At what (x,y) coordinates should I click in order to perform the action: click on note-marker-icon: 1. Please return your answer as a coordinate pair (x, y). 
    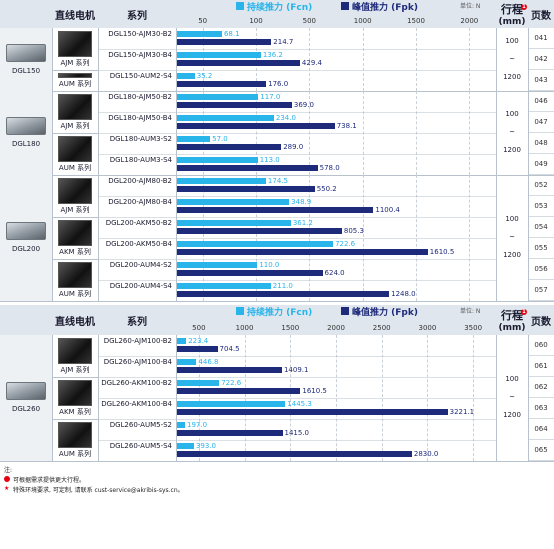
    Looking at the image, I should click on (524, 7).